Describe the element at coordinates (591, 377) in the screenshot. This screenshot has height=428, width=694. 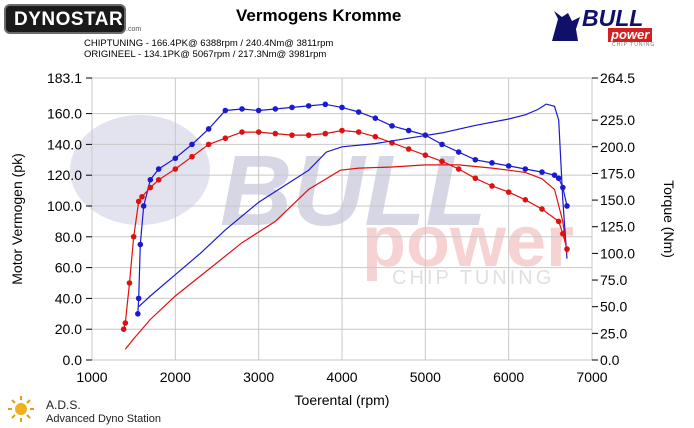
I see `x-tick-label: 7000` at that location.